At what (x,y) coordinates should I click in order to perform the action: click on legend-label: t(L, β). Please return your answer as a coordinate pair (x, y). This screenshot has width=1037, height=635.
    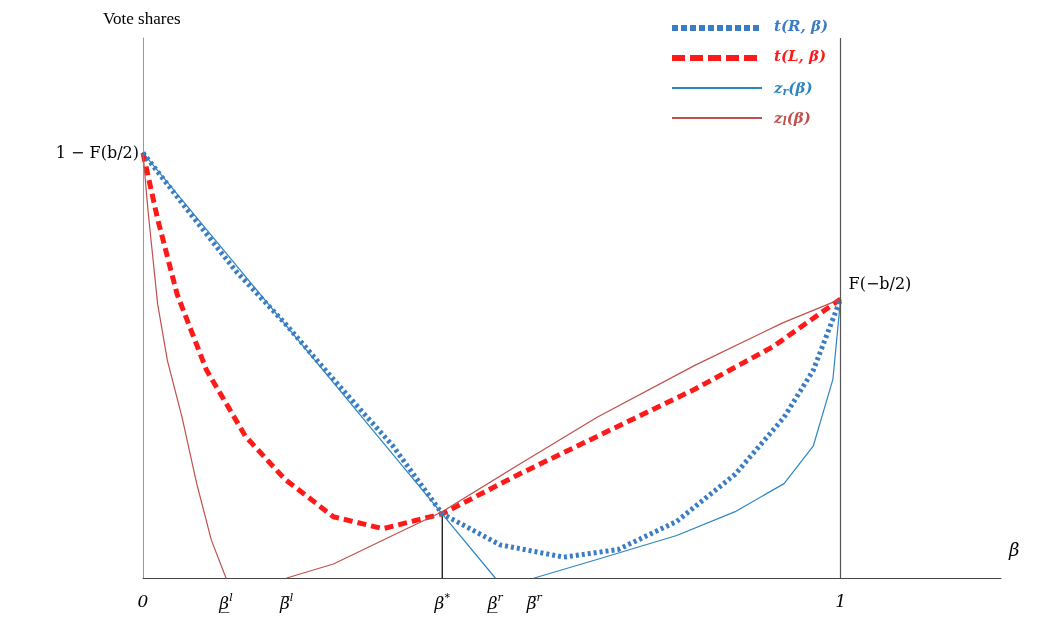
    Looking at the image, I should click on (800, 55).